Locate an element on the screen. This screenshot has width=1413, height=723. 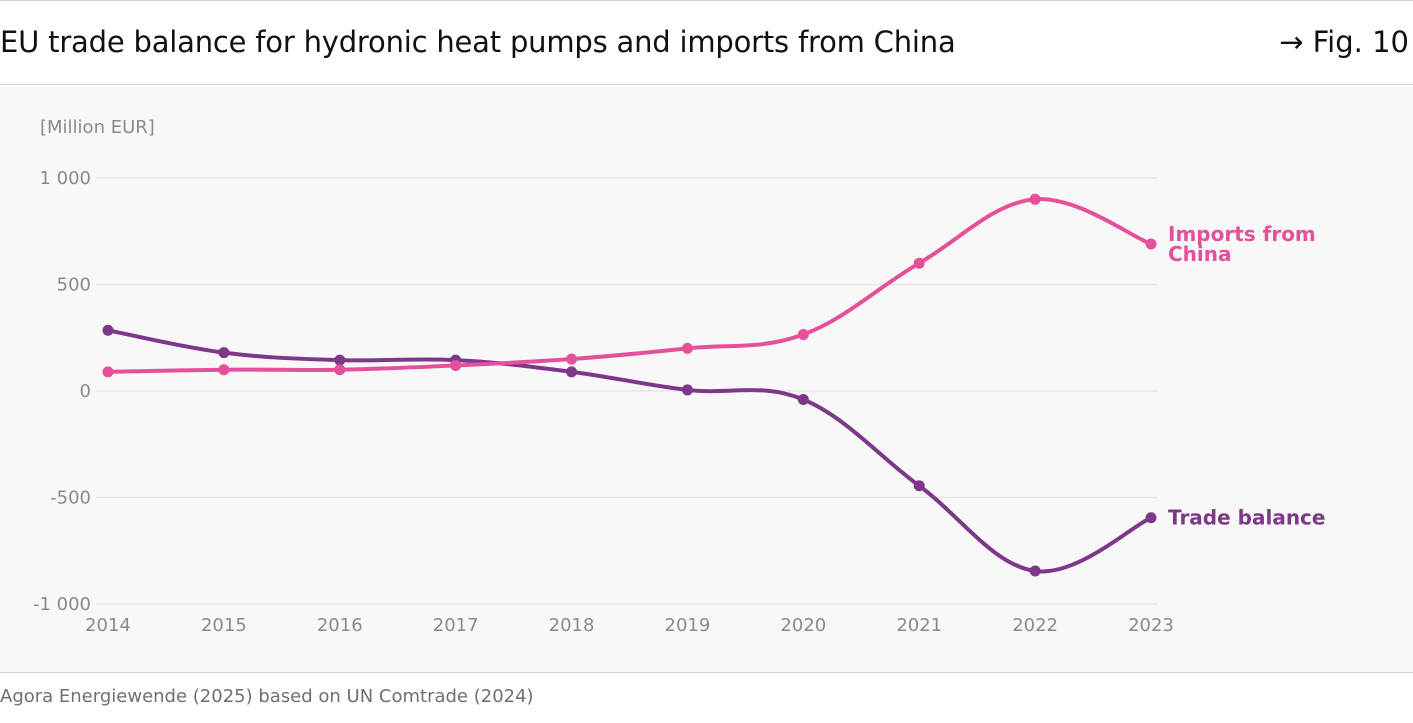
imports-from-china-label: China is located at coordinates (1200, 254).